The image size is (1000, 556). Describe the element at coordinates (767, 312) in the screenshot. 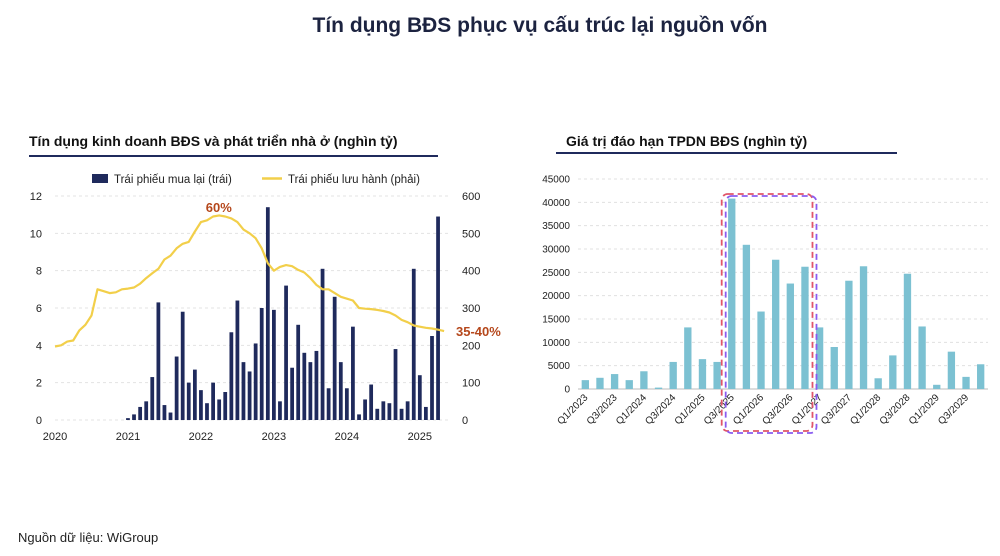

I see `highlight-box-red` at that location.